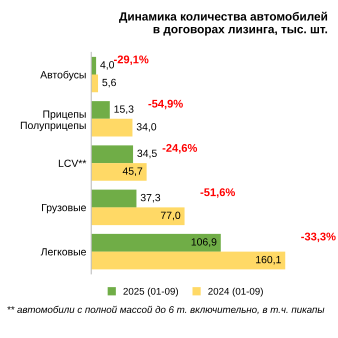 The height and width of the screenshot is (338, 338). I want to click on y-tick-label: Прицепы Полуприцепы, so click(53, 121).